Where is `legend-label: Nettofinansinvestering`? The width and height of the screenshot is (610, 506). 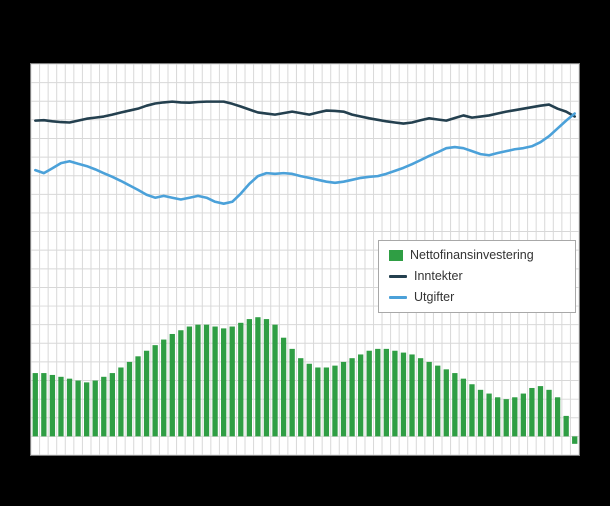
legend-label: Nettofinansinvestering is located at coordinates (472, 255).